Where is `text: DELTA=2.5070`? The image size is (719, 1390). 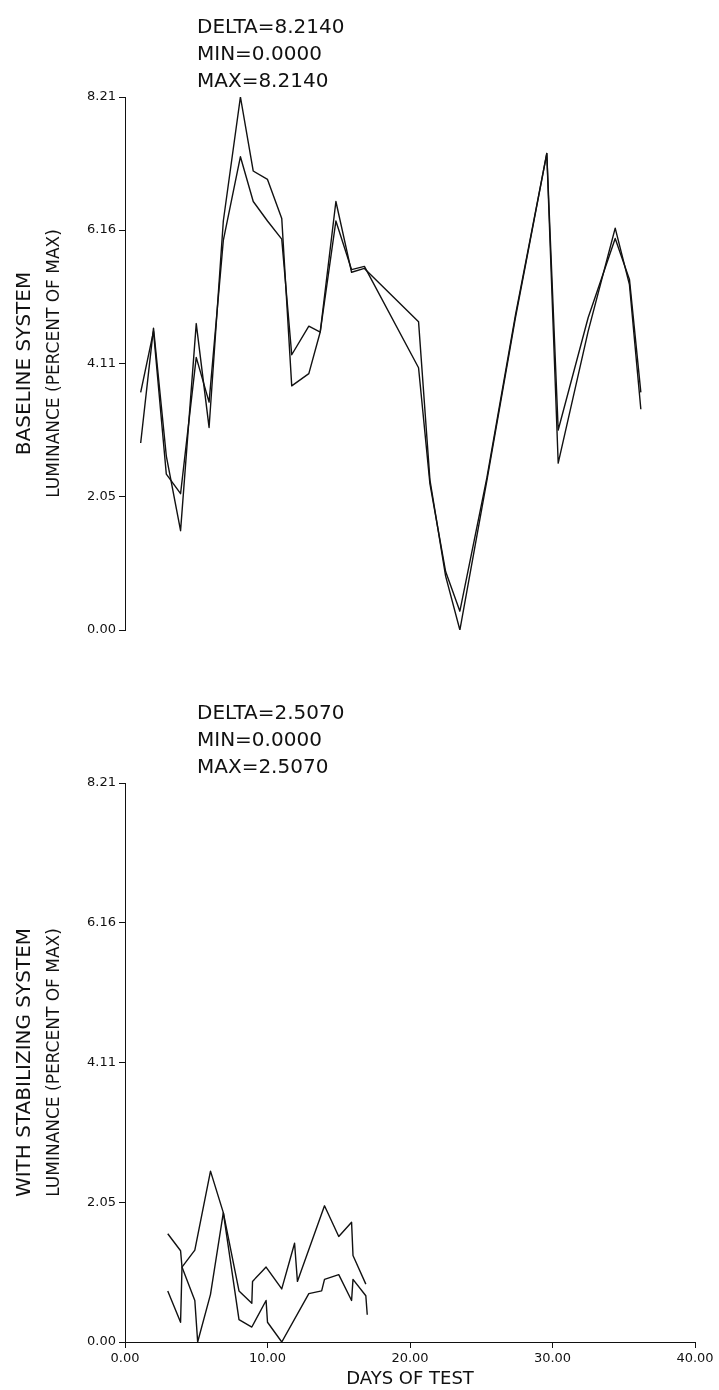 text: DELTA=2.5070 is located at coordinates (271, 712).